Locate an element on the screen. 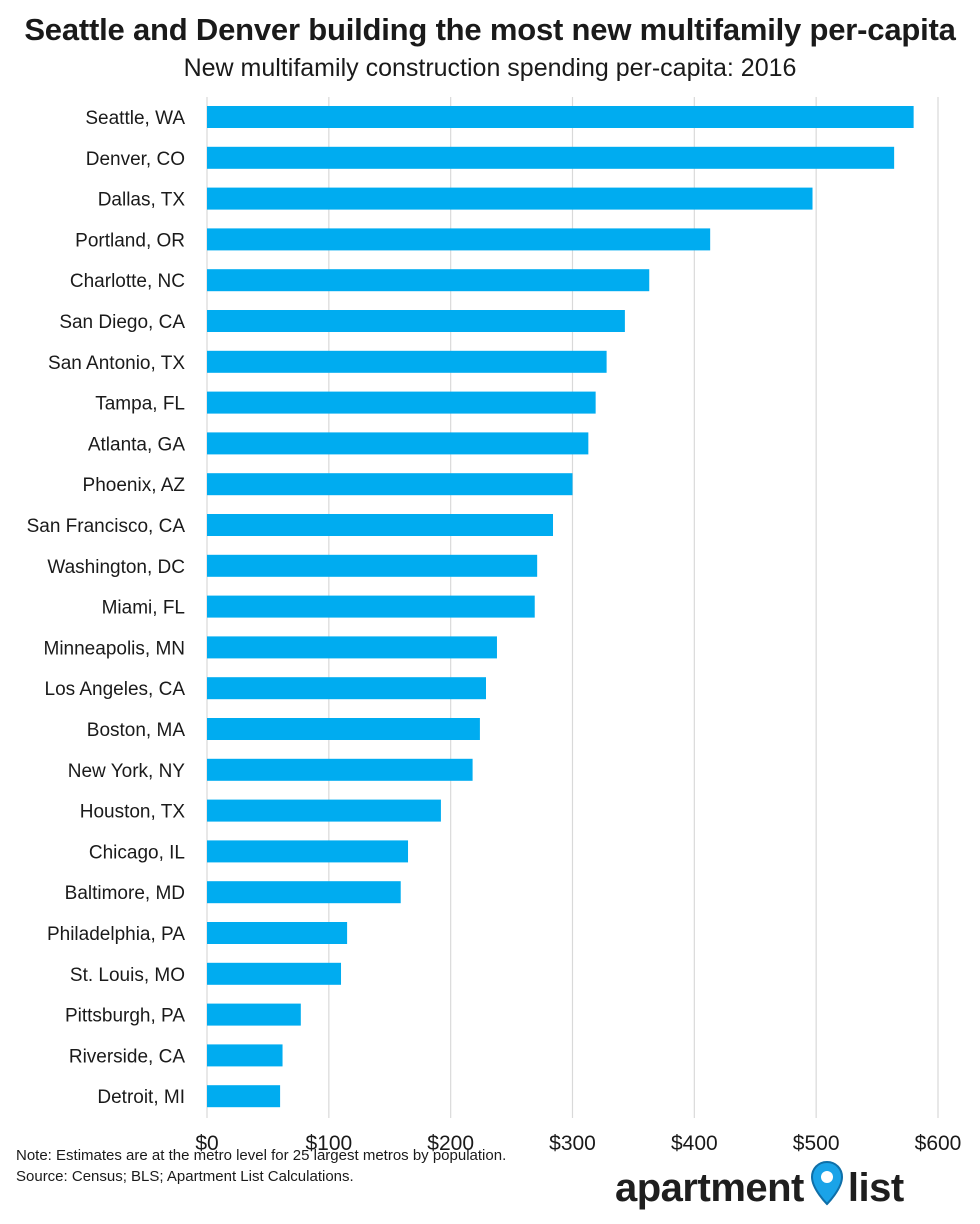 The width and height of the screenshot is (980, 1224). x-axis-tick-labels: $0 $100 $200 $300 $400 $500 $600 is located at coordinates (578, 1143).